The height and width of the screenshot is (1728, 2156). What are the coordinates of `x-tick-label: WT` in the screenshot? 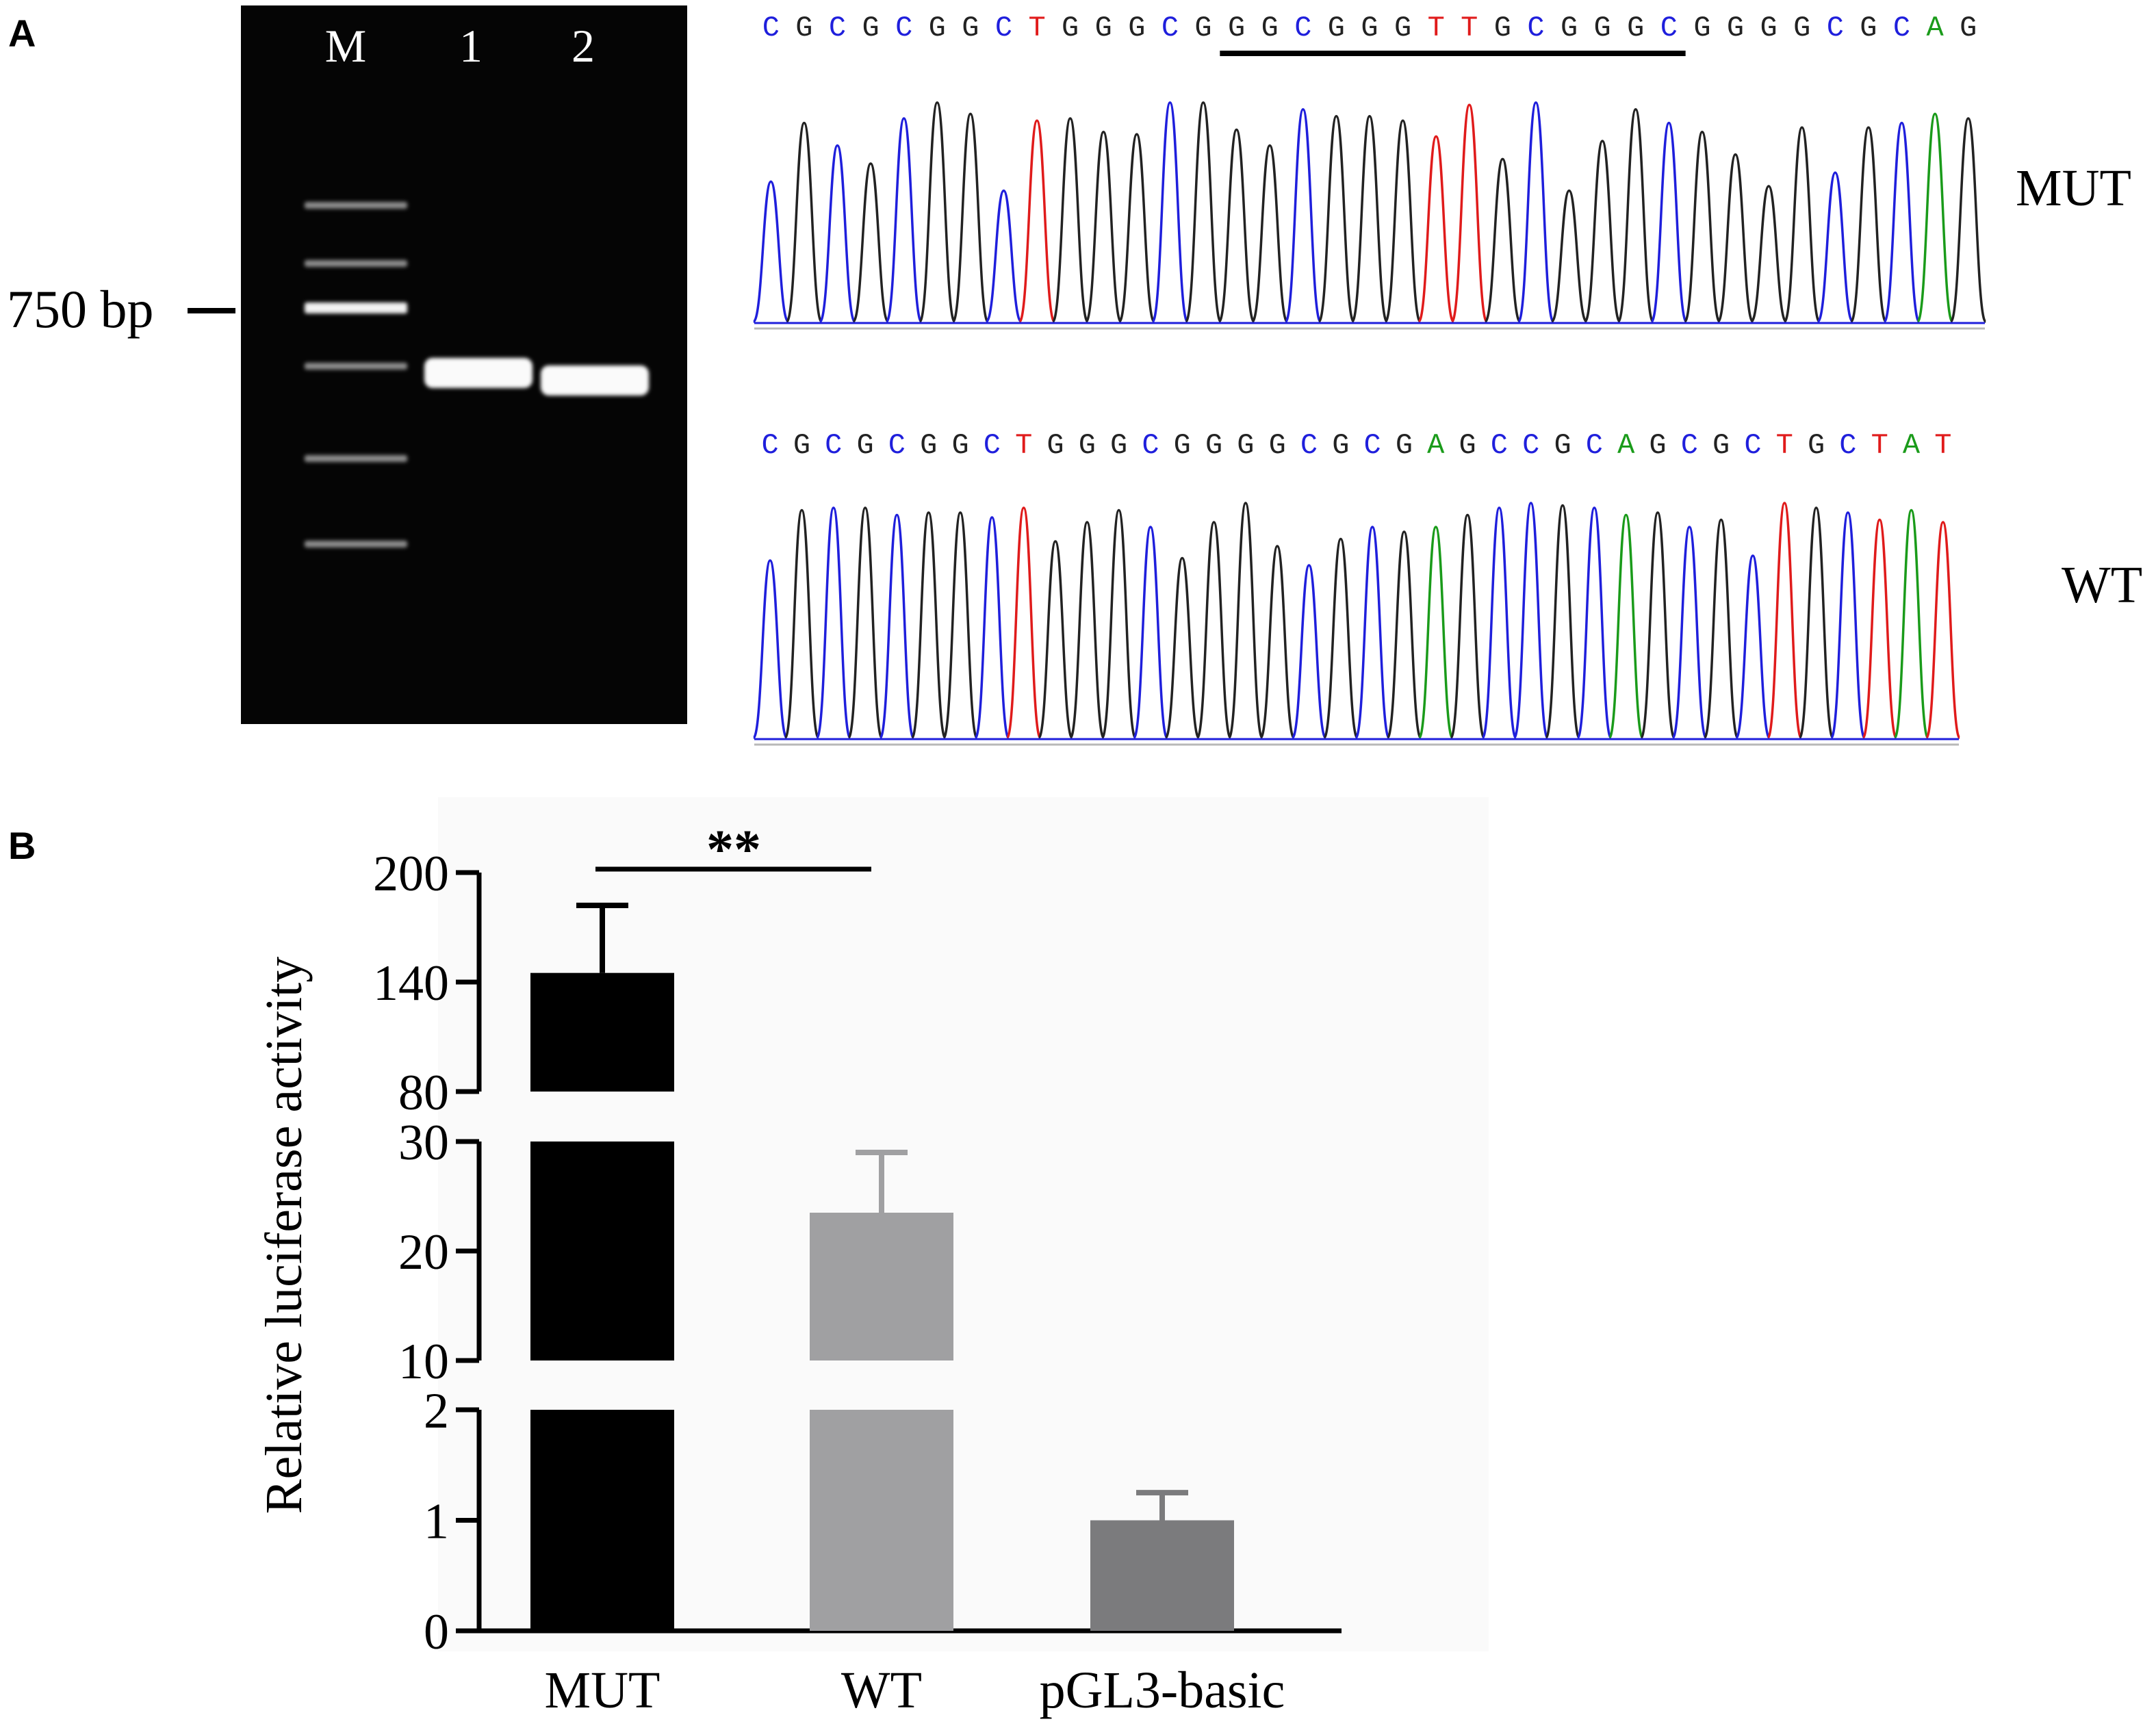 It's located at (882, 1691).